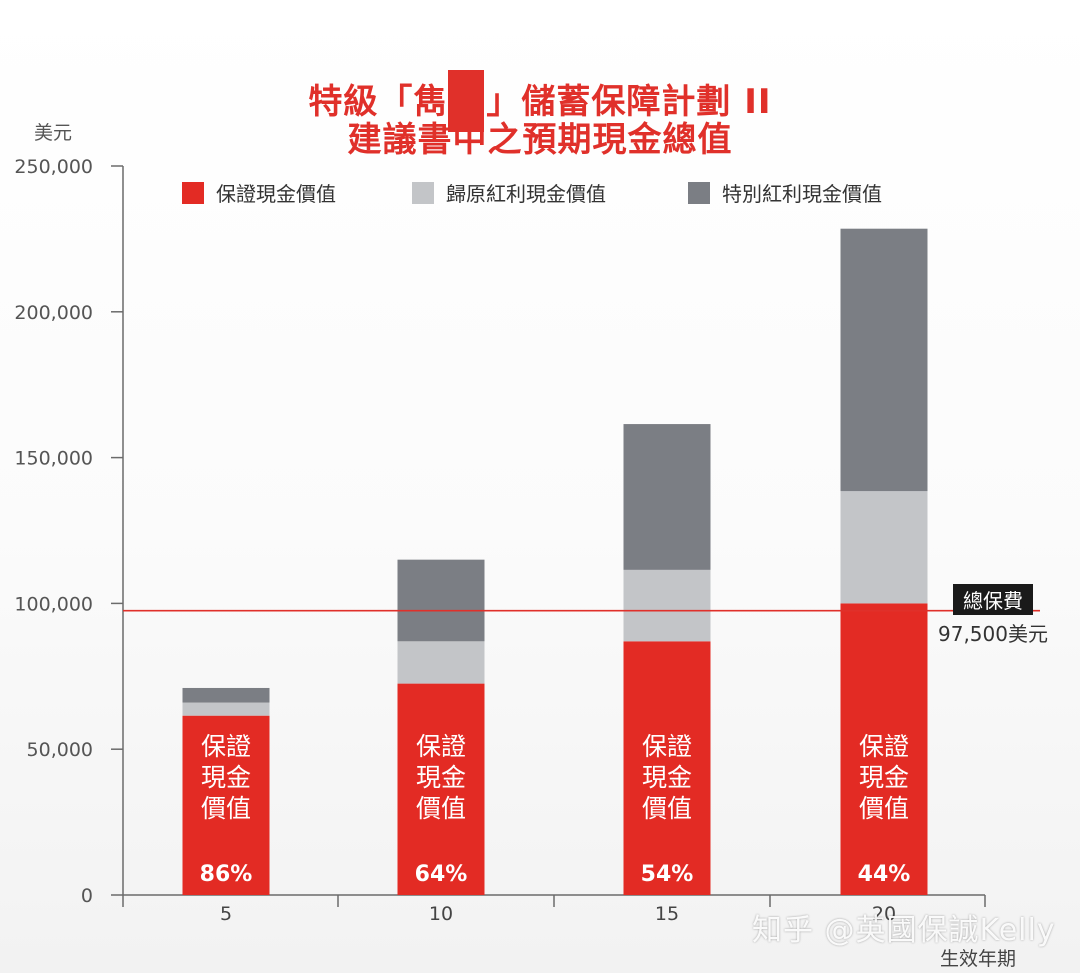  I want to click on y-tick-label: 200,000, so click(53, 313).